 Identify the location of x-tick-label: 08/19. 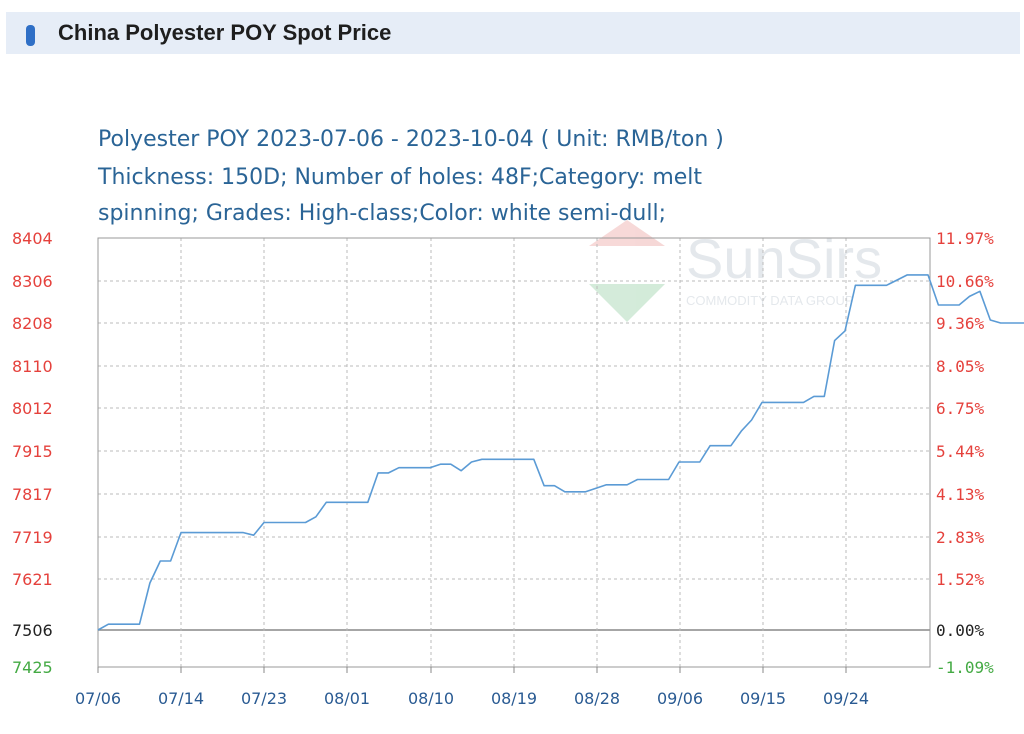
(514, 698).